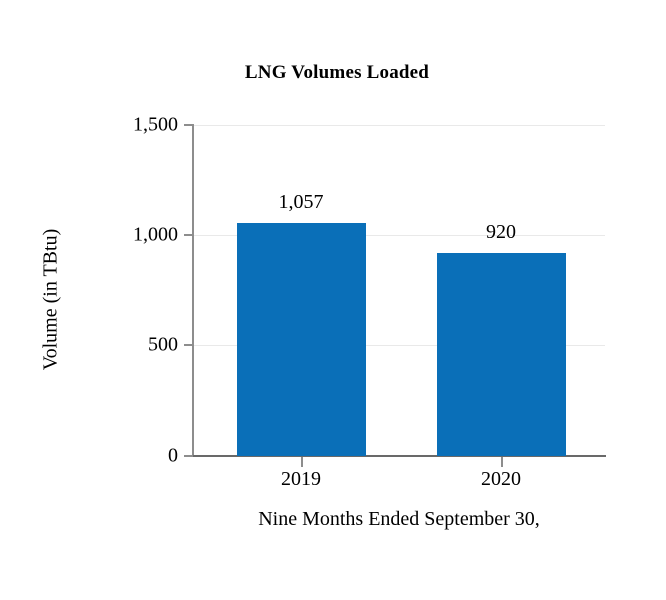  What do you see at coordinates (50, 299) in the screenshot?
I see `y-axis-title: Volume (in TBtu)` at bounding box center [50, 299].